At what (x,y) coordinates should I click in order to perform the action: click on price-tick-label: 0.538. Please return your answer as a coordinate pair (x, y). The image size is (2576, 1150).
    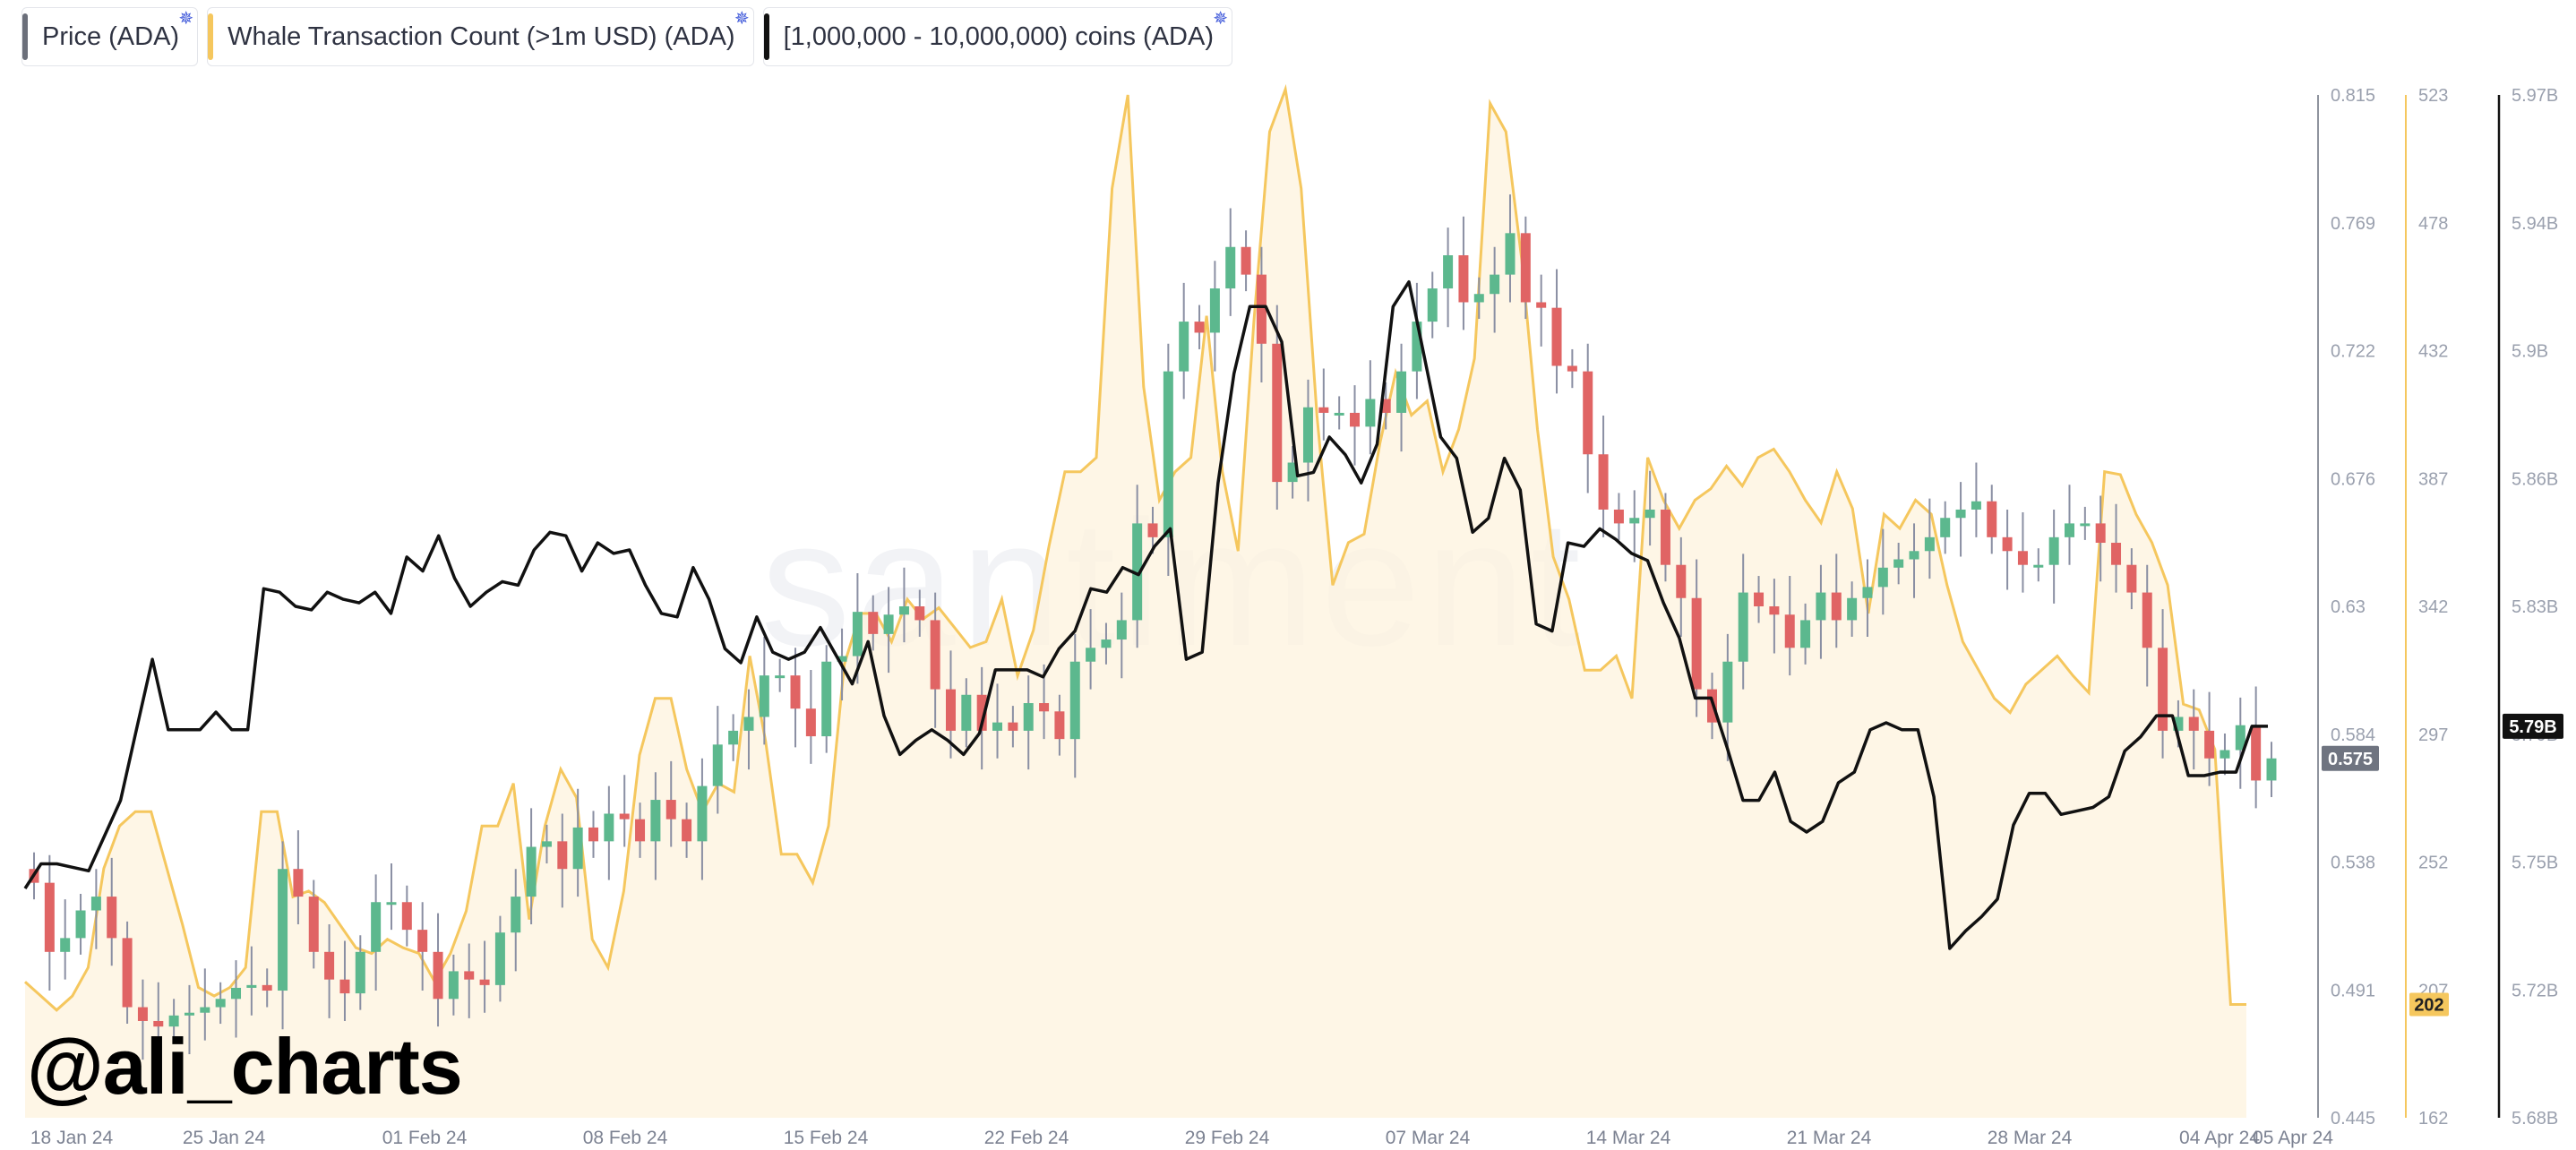
    Looking at the image, I should click on (2353, 863).